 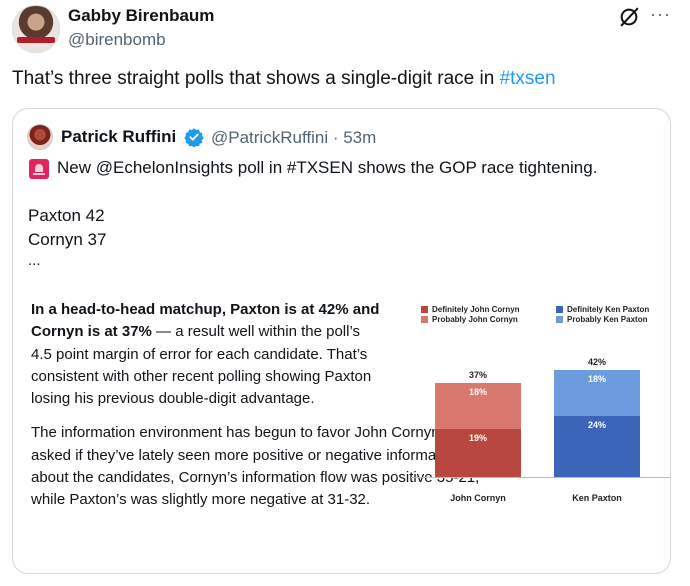 What do you see at coordinates (475, 319) in the screenshot?
I see `legend-label: Probably John Cornyn` at bounding box center [475, 319].